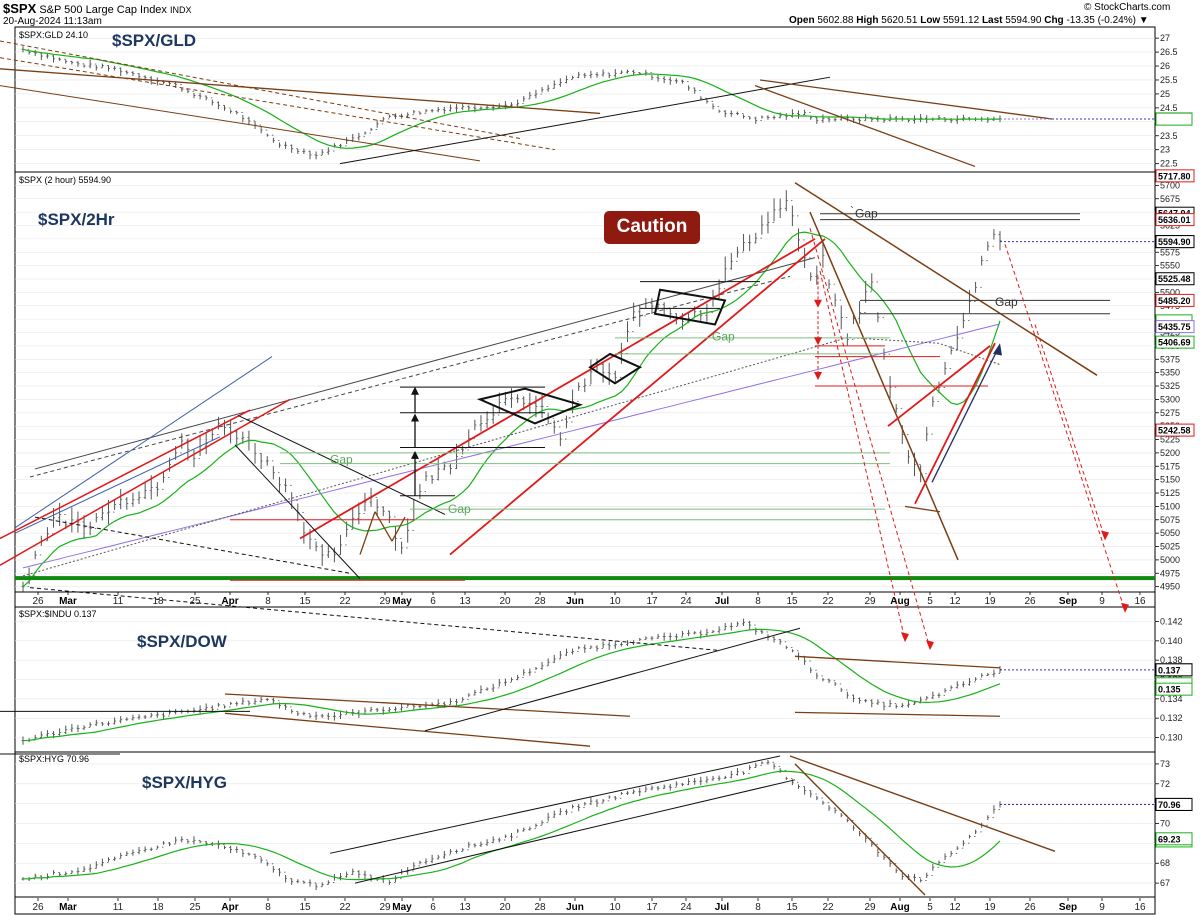 The width and height of the screenshot is (1200, 915). What do you see at coordinates (540, 907) in the screenshot?
I see `x-tick-label: 28` at bounding box center [540, 907].